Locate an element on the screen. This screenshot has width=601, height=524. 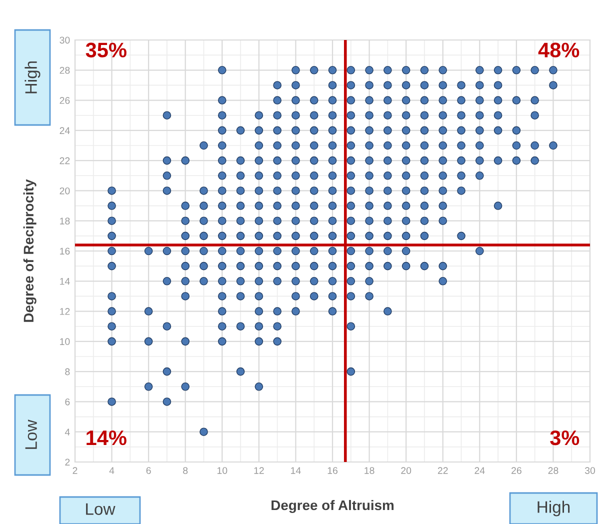
x-tick-label: 14 is located at coordinates (296, 470).